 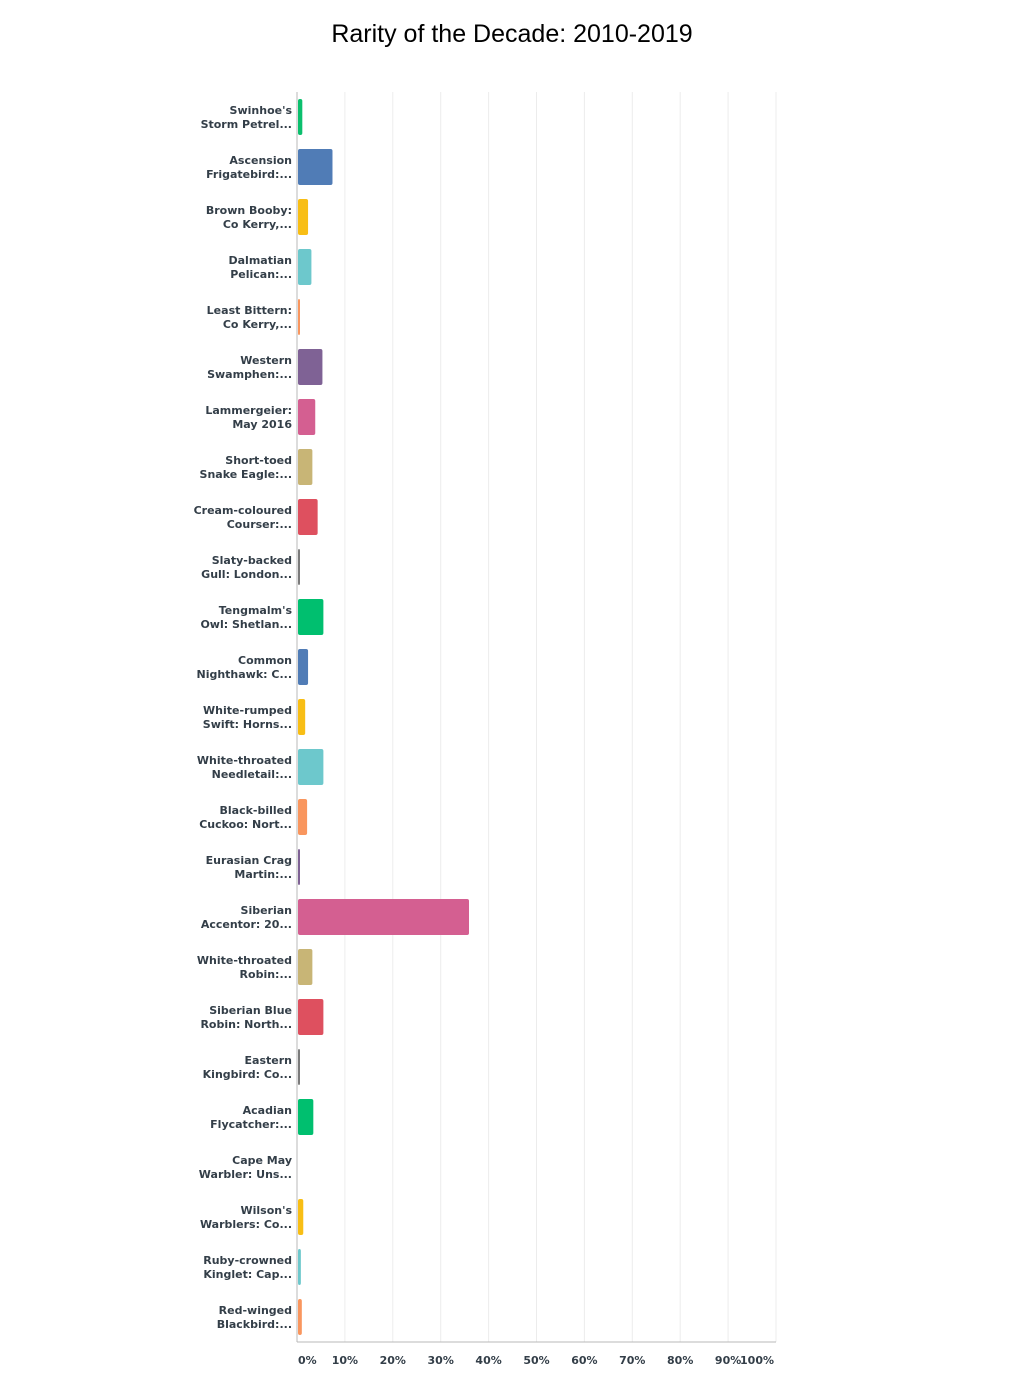 I want to click on x-tick-label: 10%, so click(x=345, y=1360).